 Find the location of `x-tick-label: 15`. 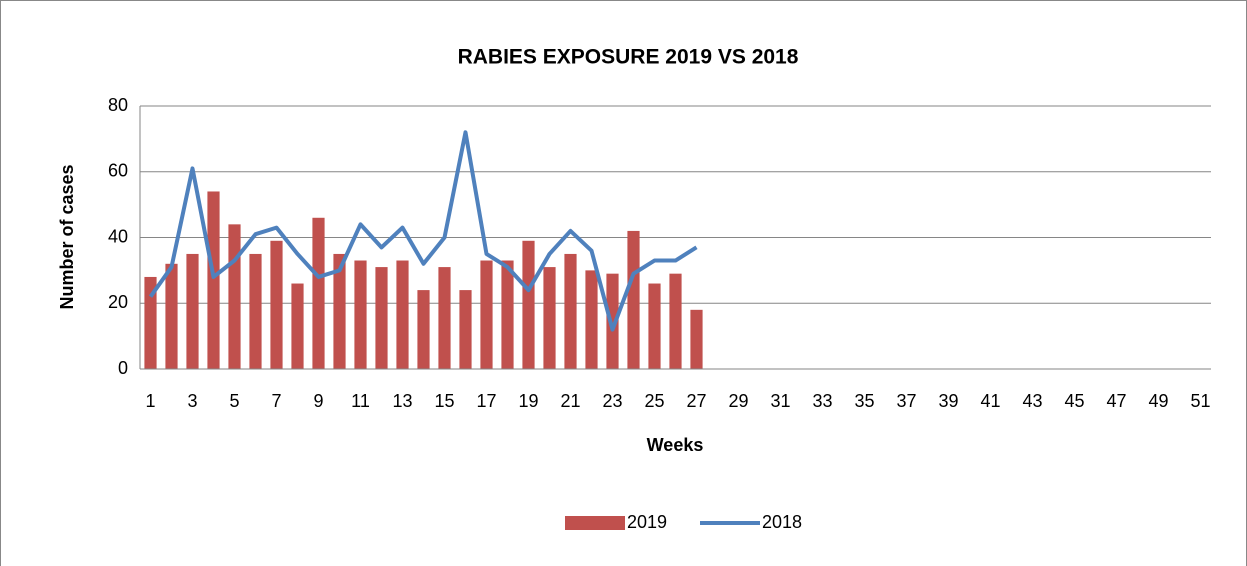

x-tick-label: 15 is located at coordinates (444, 401).